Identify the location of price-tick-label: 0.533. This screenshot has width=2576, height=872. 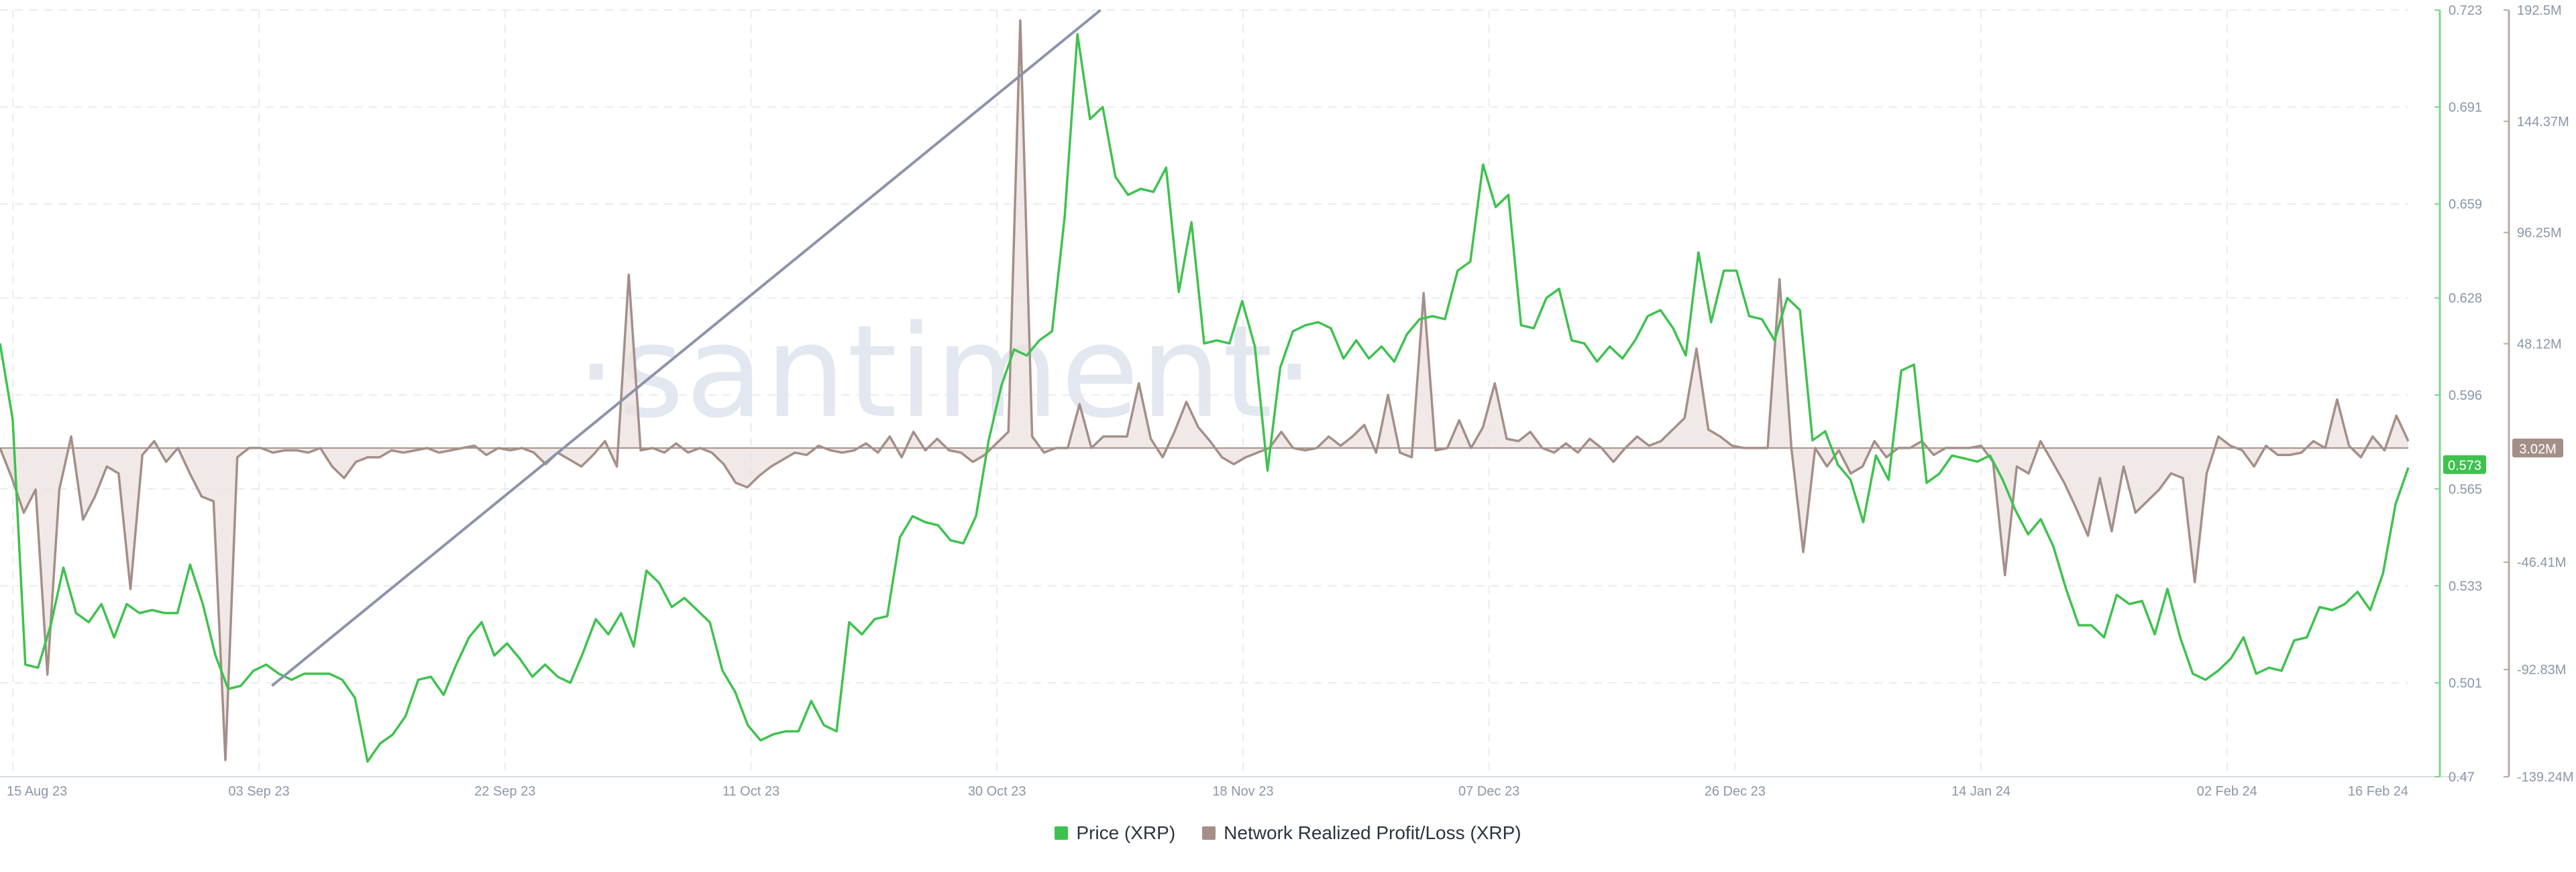
(2465, 587).